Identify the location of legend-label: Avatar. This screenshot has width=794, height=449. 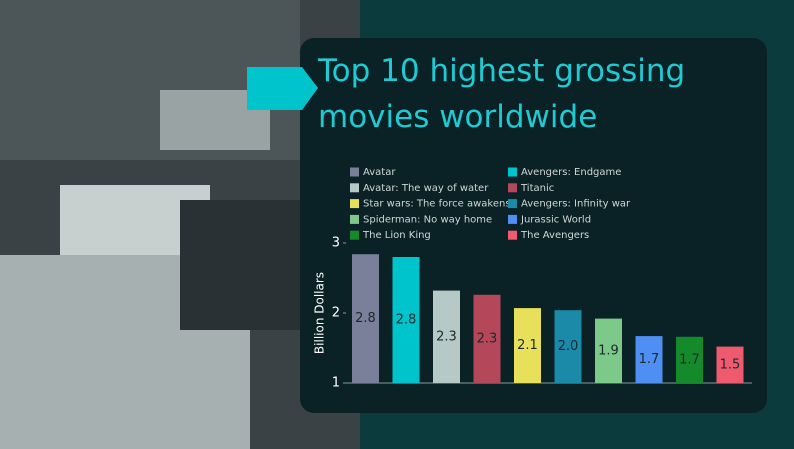
(379, 172).